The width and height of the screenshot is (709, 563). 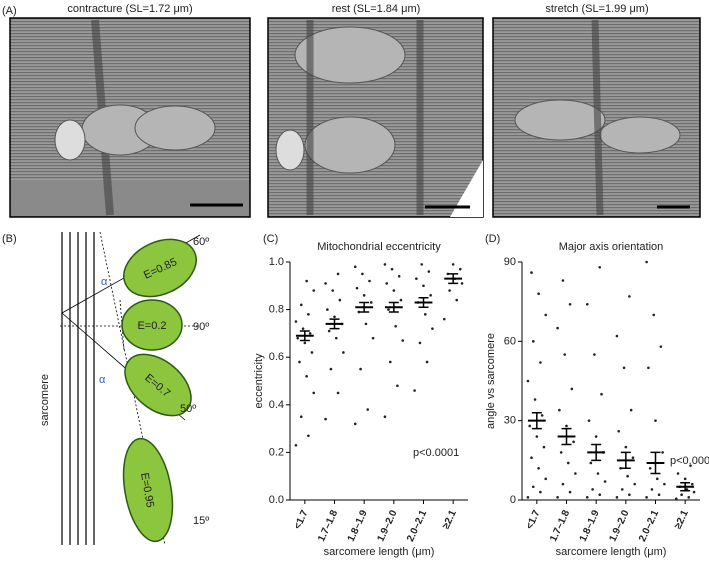 I want to click on alpha: α, so click(x=102, y=380).